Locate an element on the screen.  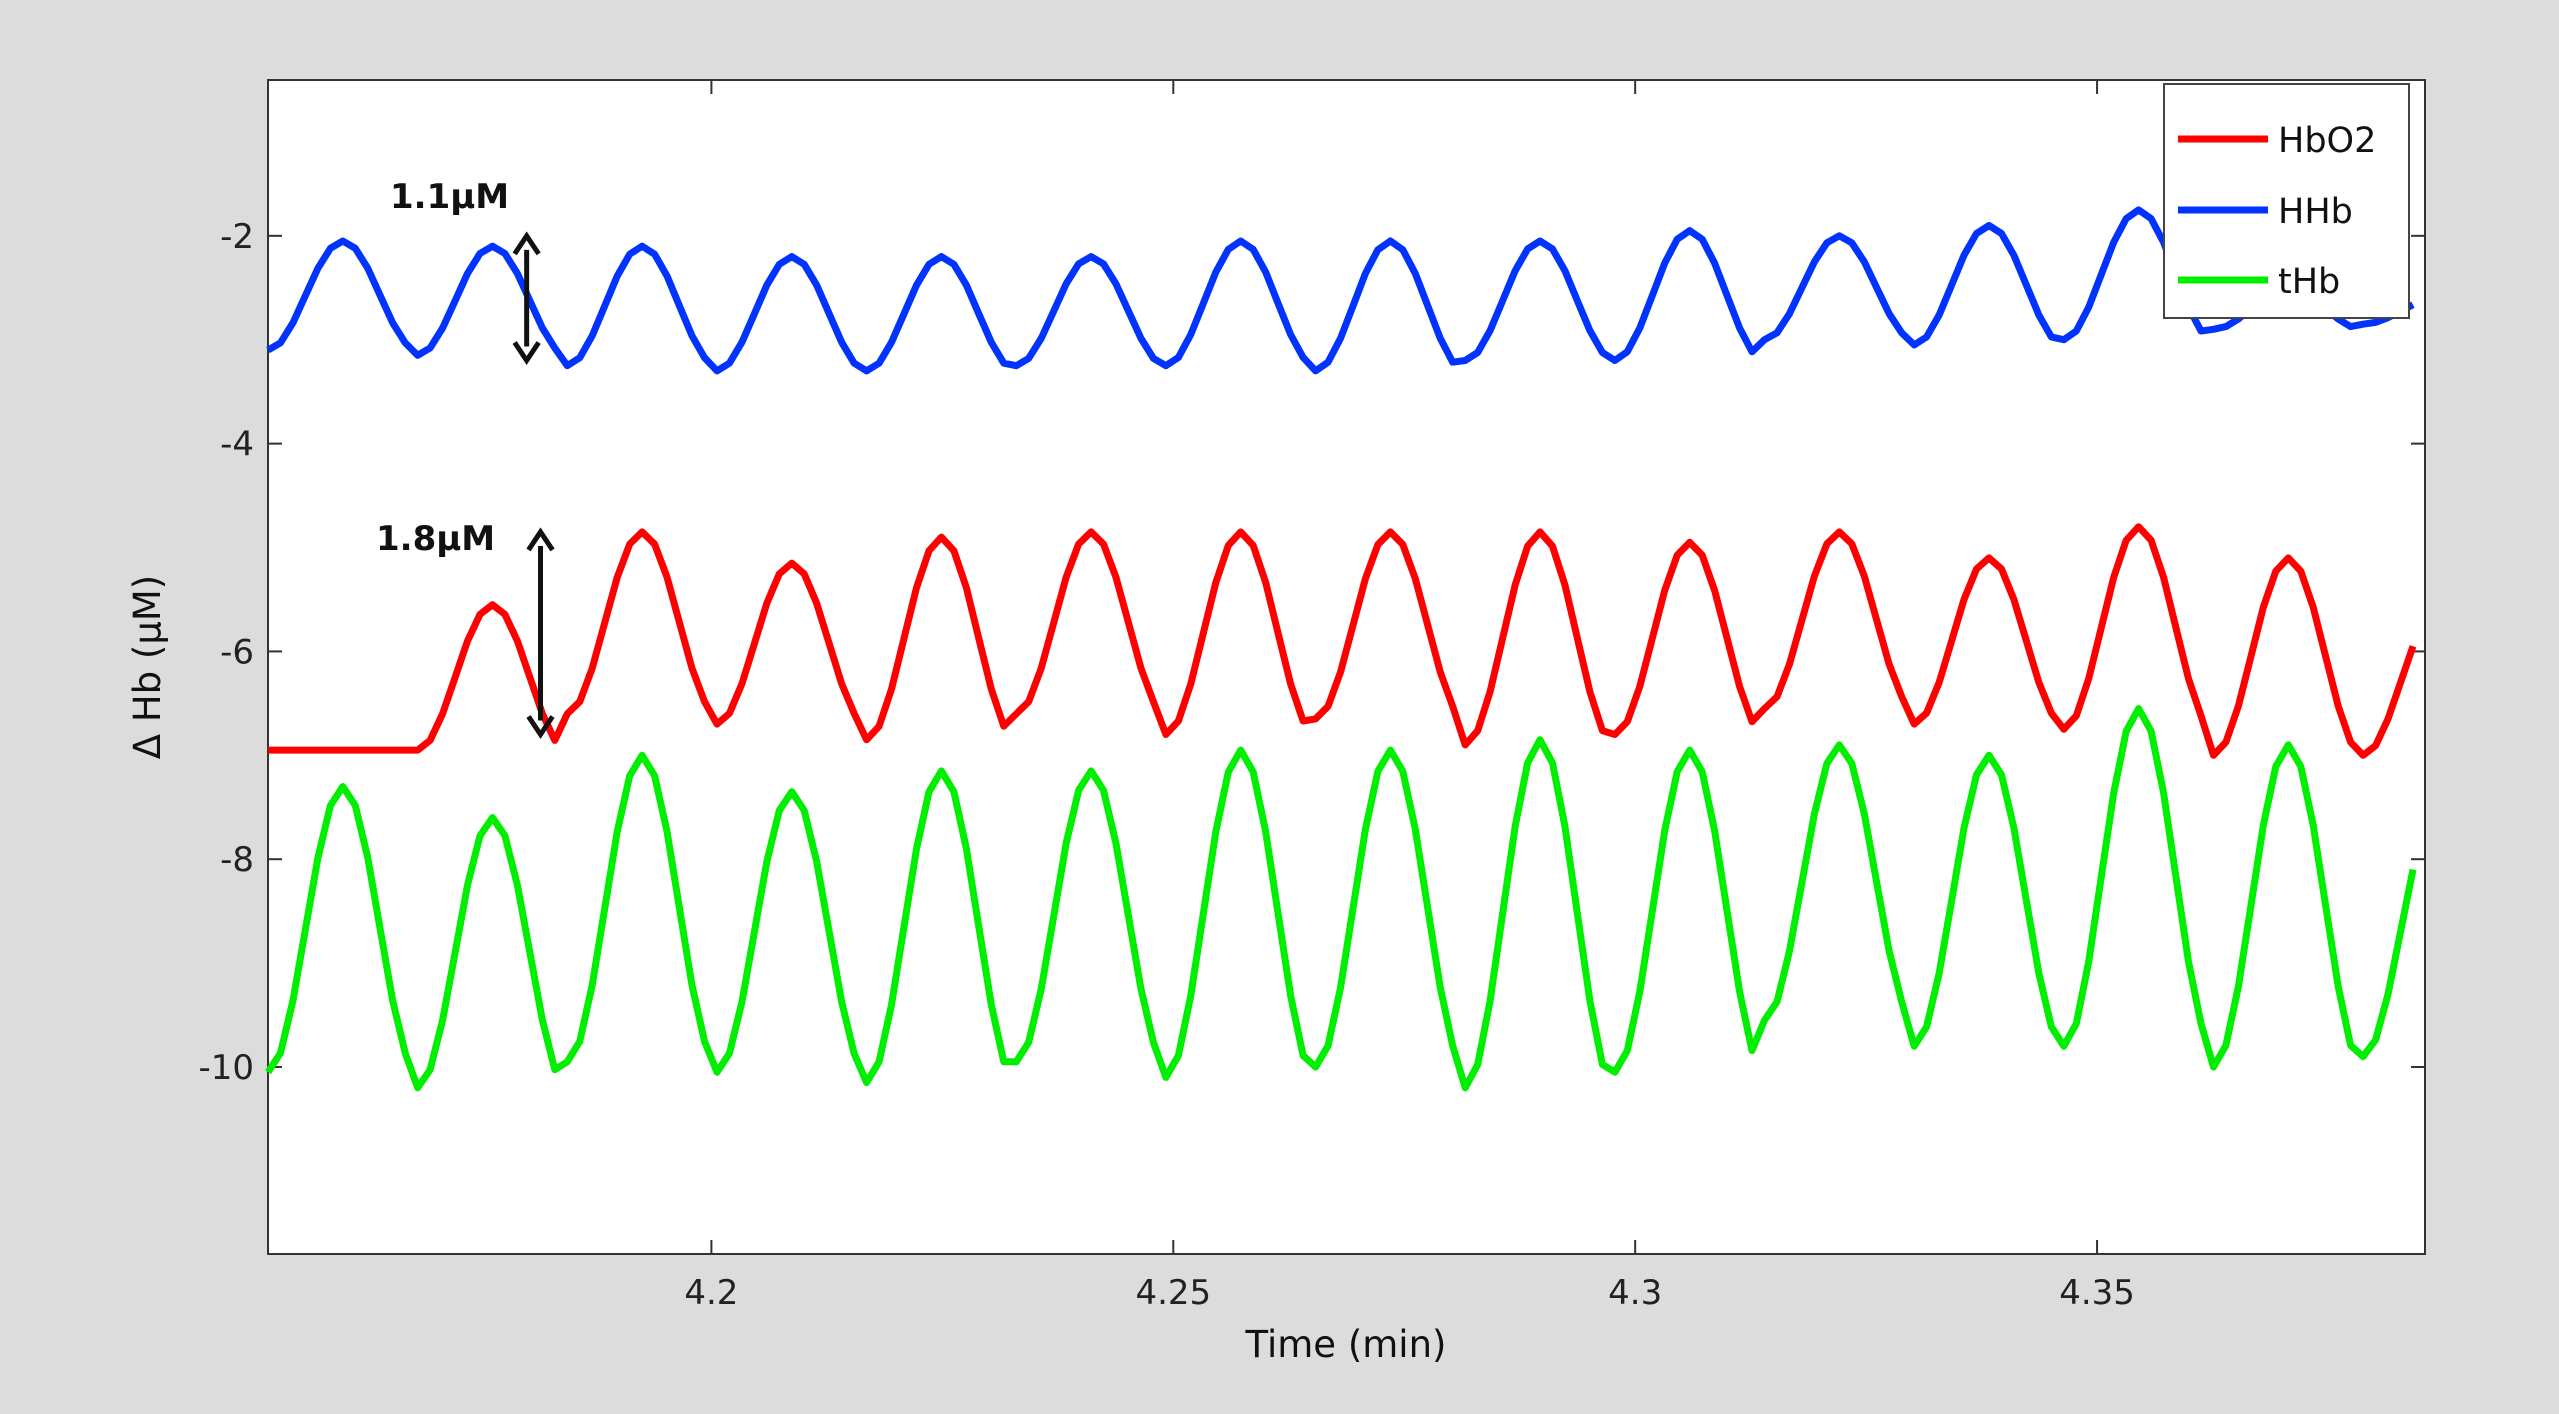
annotation-label-2: 1.8µM is located at coordinates (435, 539).